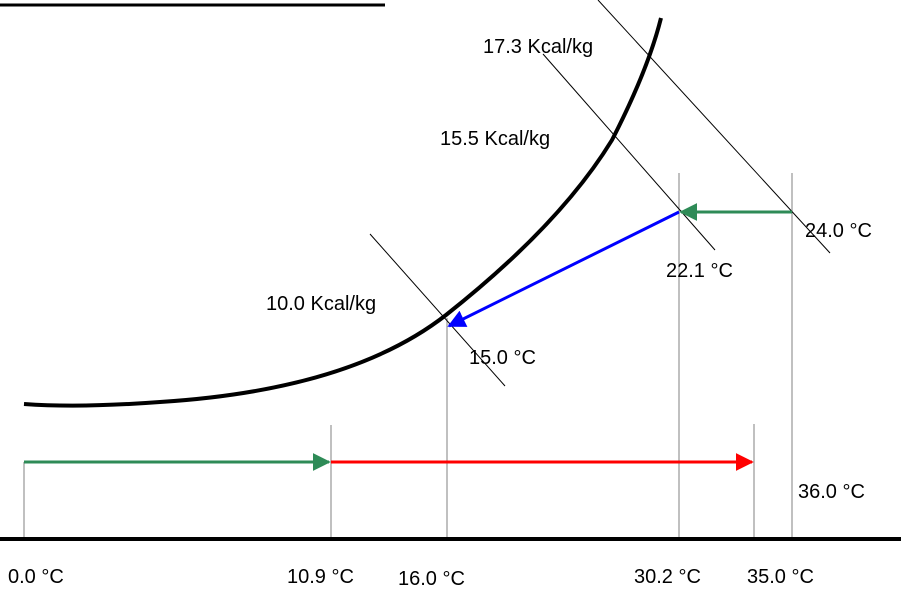  I want to click on enthalpy-label-middle: 15.5 Kcal/kg, so click(495, 139).